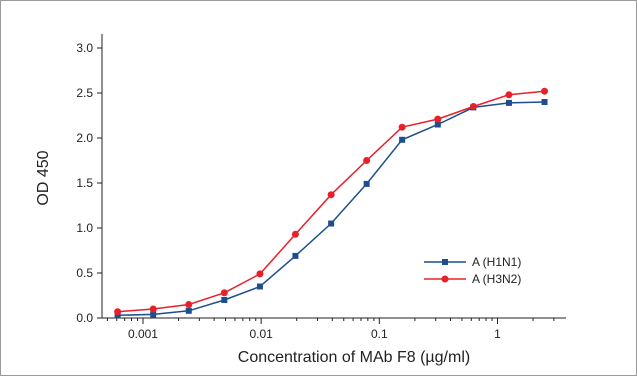 This screenshot has height=376, width=637. I want to click on y-tick-label: 3.0, so click(84, 48).